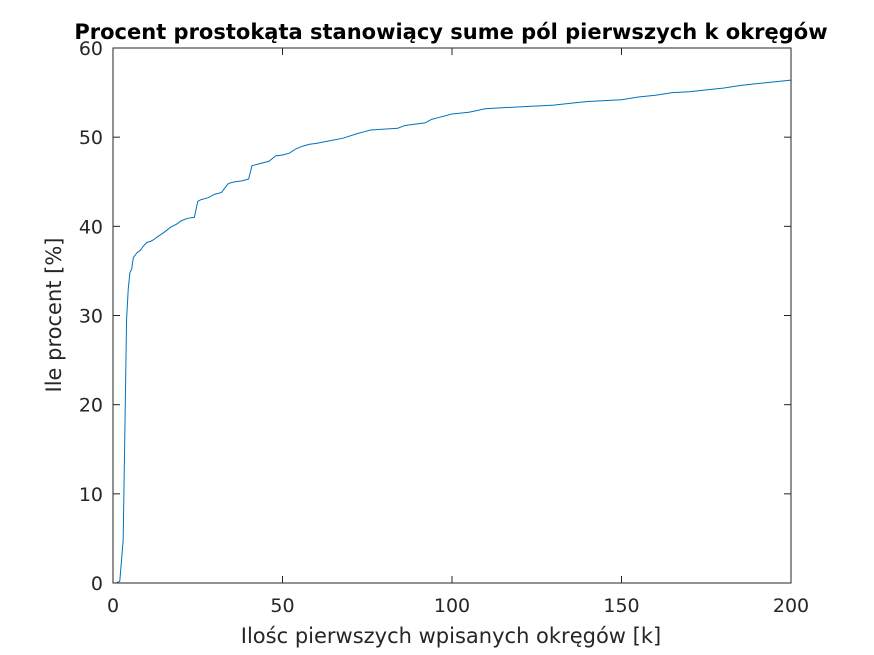 This screenshot has height=655, width=874. Describe the element at coordinates (282, 606) in the screenshot. I see `x-tick-label: 50` at that location.